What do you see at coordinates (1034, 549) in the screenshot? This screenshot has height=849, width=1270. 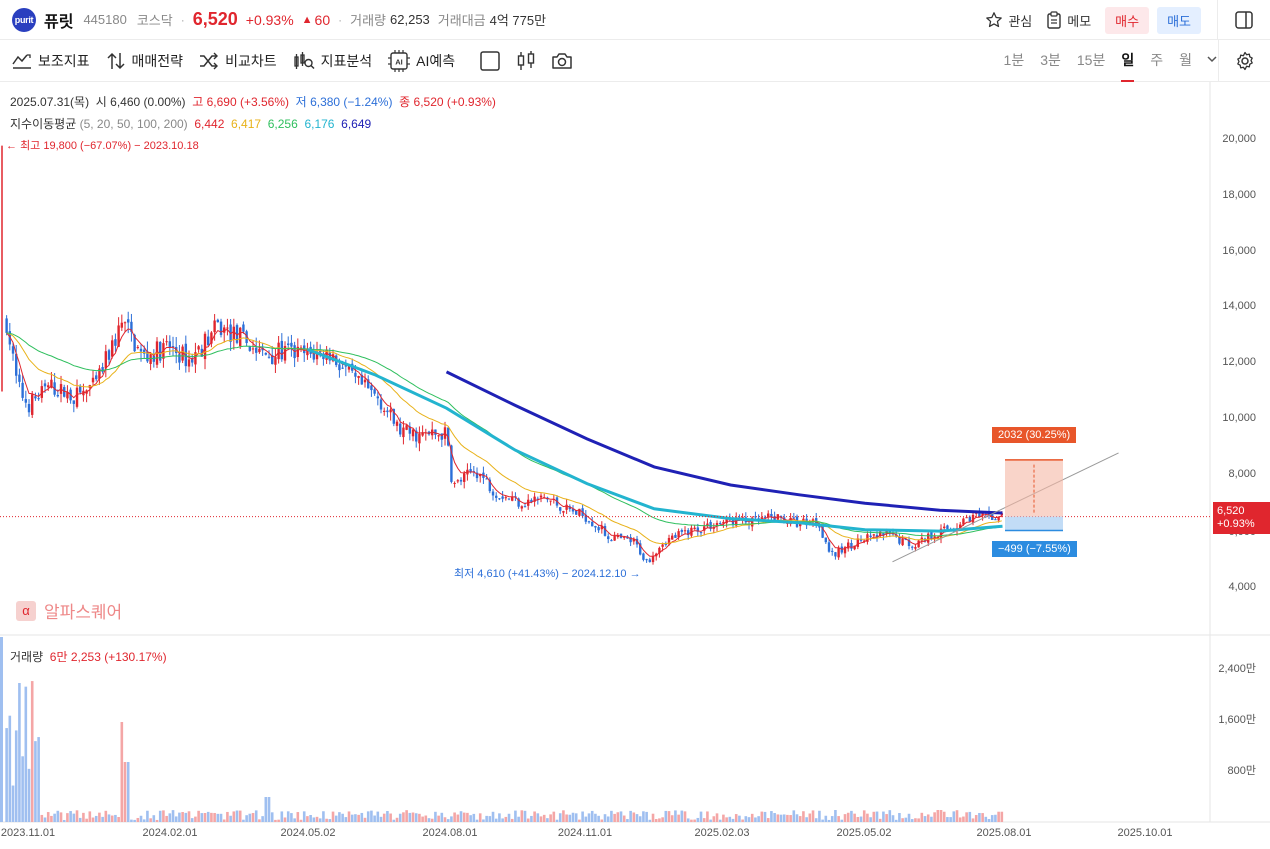 I see `lower-target-tag: −499 (−7.55%)` at bounding box center [1034, 549].